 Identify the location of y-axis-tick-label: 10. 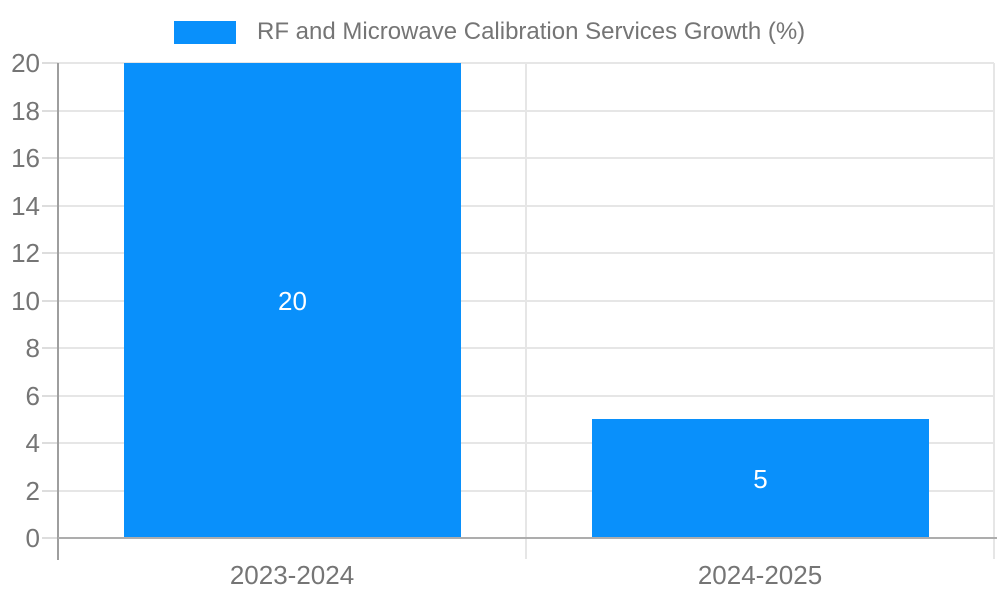
(25, 301).